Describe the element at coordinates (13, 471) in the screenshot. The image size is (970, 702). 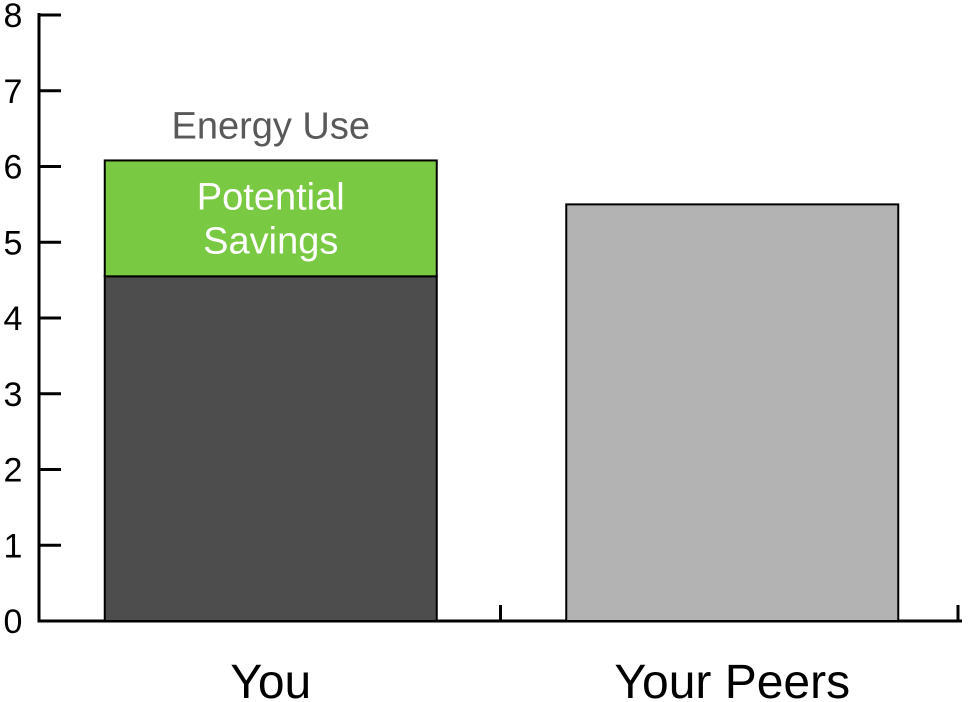
I see `y-tick-label-2: 2` at that location.